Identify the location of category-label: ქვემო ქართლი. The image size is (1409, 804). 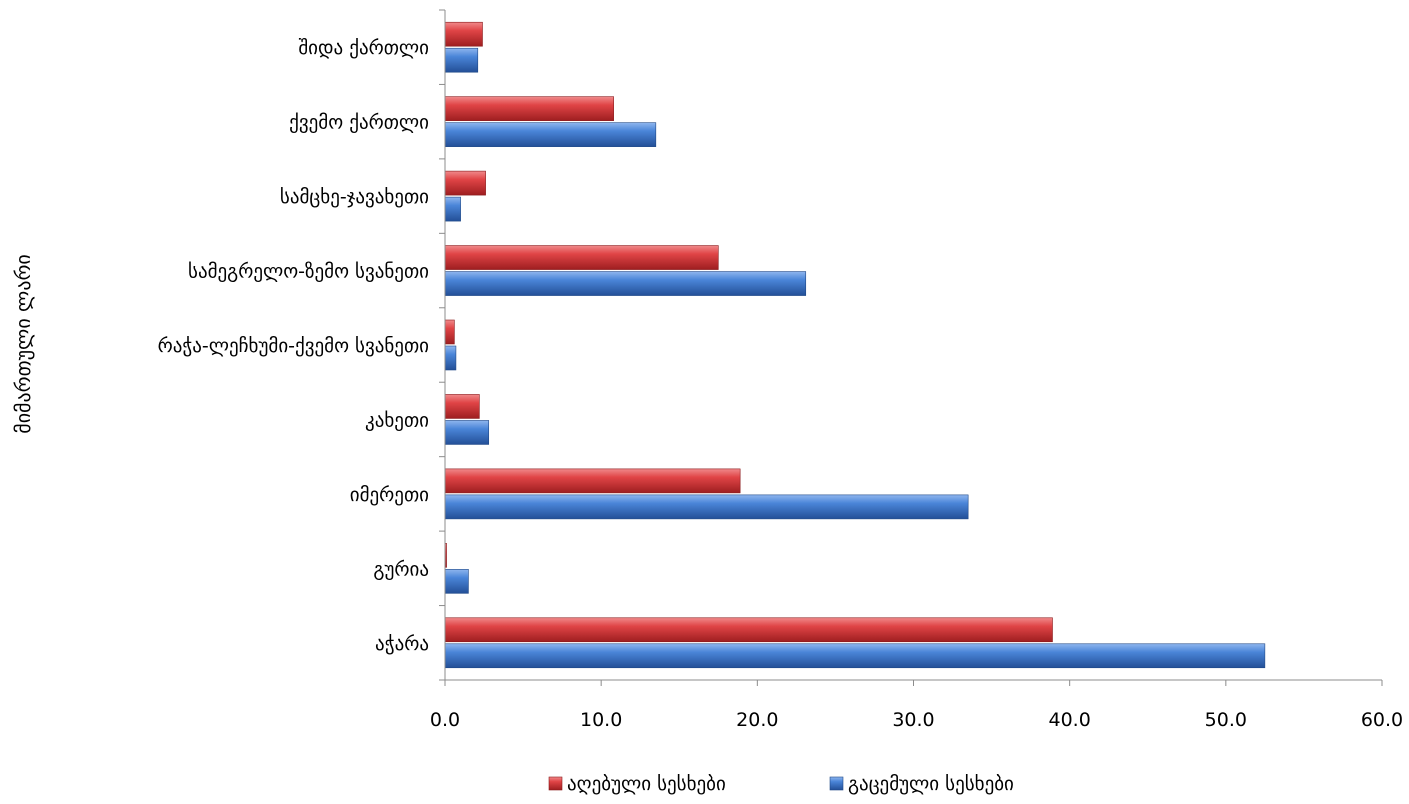
(359, 123).